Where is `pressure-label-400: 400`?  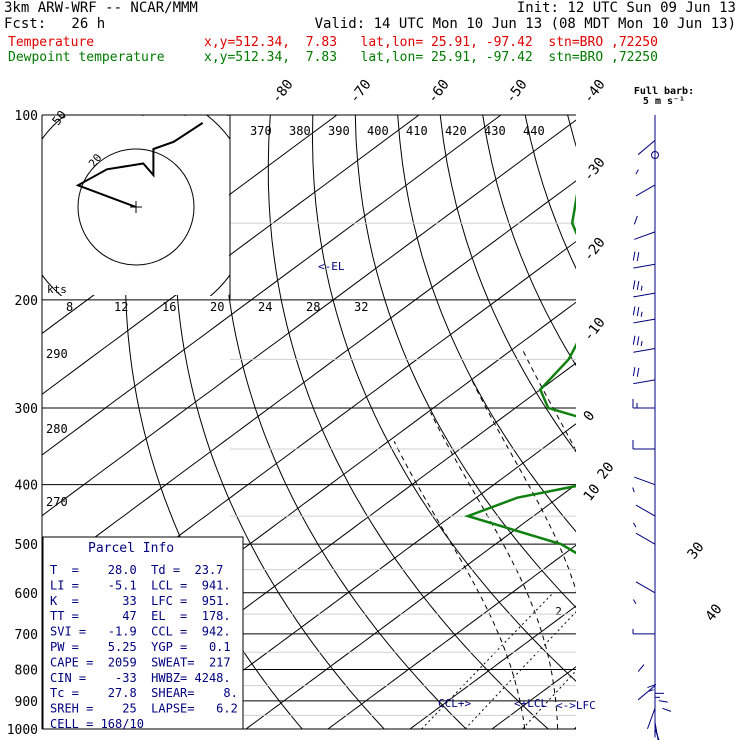 pressure-label-400: 400 is located at coordinates (26, 486).